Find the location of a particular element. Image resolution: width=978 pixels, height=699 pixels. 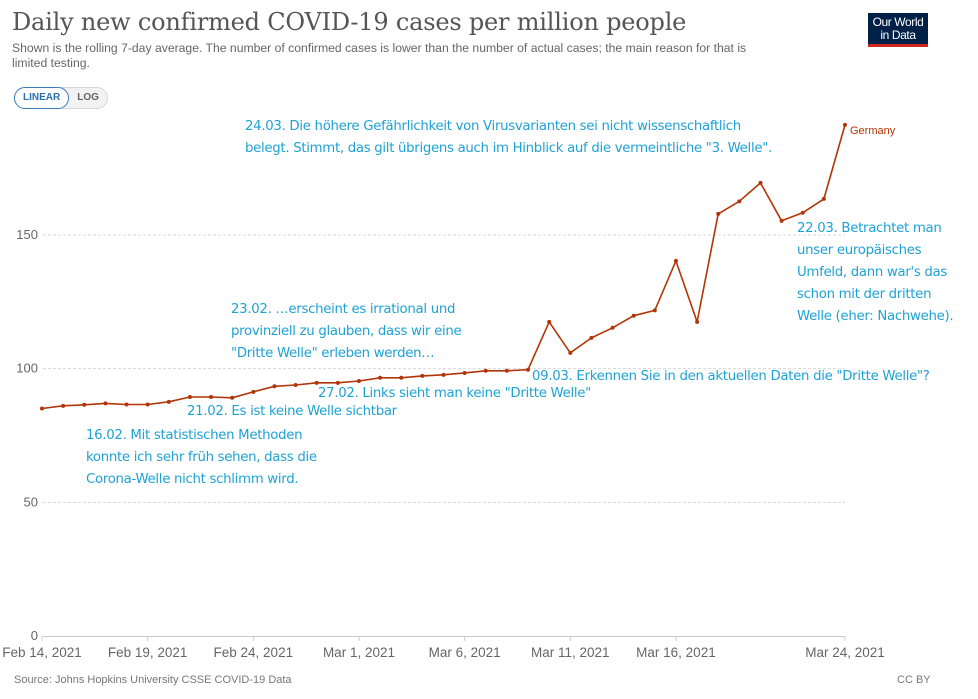

y-tick-label: 0 is located at coordinates (34, 635).